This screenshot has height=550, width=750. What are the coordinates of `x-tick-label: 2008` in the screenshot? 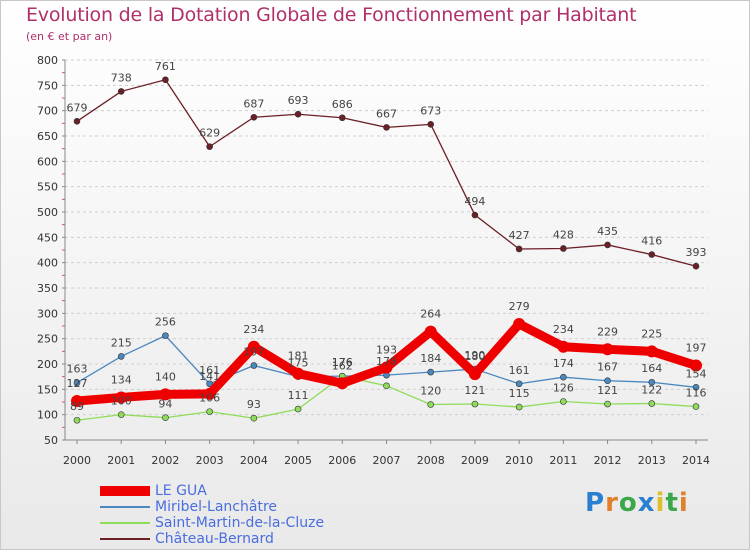 It's located at (431, 460).